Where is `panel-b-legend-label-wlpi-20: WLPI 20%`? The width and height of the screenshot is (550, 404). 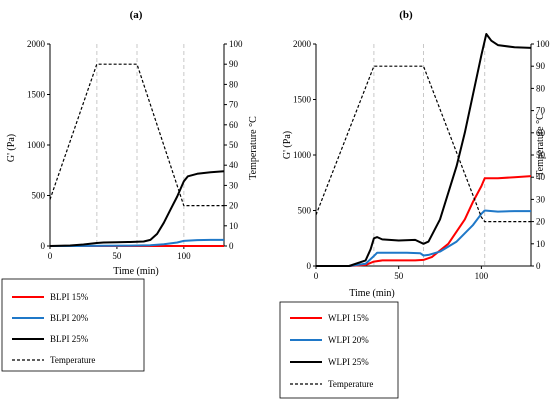
panel-b-legend-label-wlpi-20: WLPI 20% is located at coordinates (348, 340).